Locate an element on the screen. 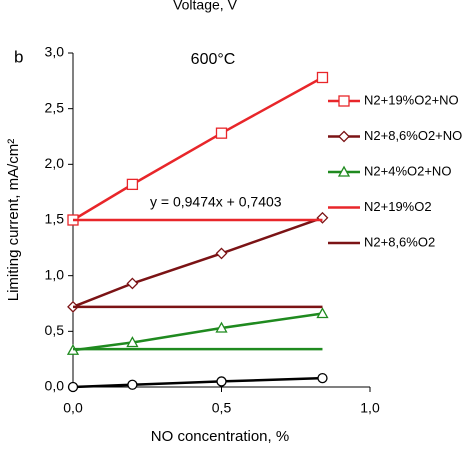  x-tick-label: 0,0 is located at coordinates (73, 408).